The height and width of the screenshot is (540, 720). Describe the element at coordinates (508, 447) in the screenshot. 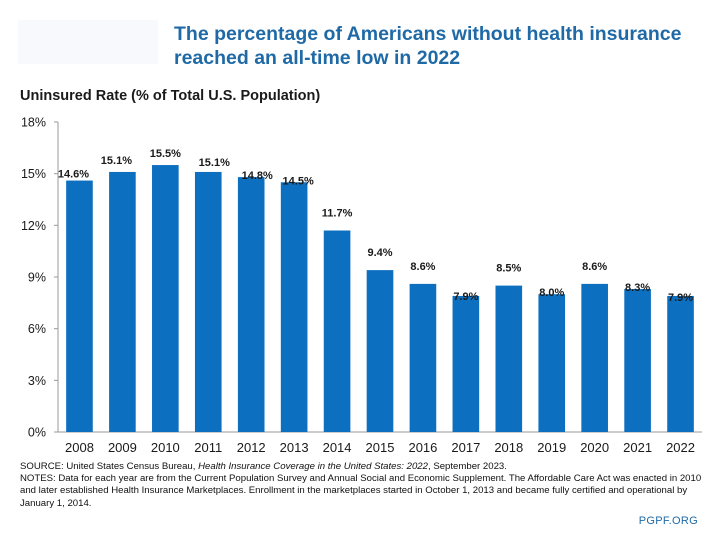

I see `x-tick-label: 2018` at that location.